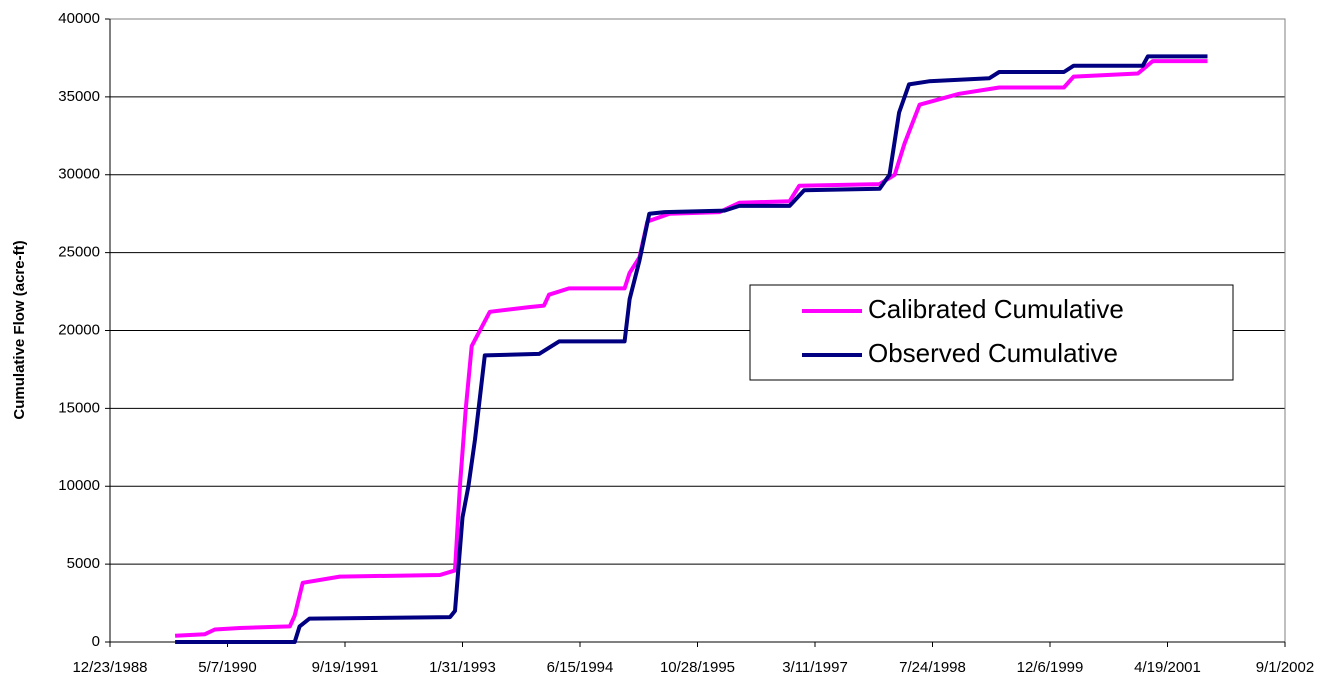  I want to click on x-tick-label: 6/15/1994, so click(580, 667).